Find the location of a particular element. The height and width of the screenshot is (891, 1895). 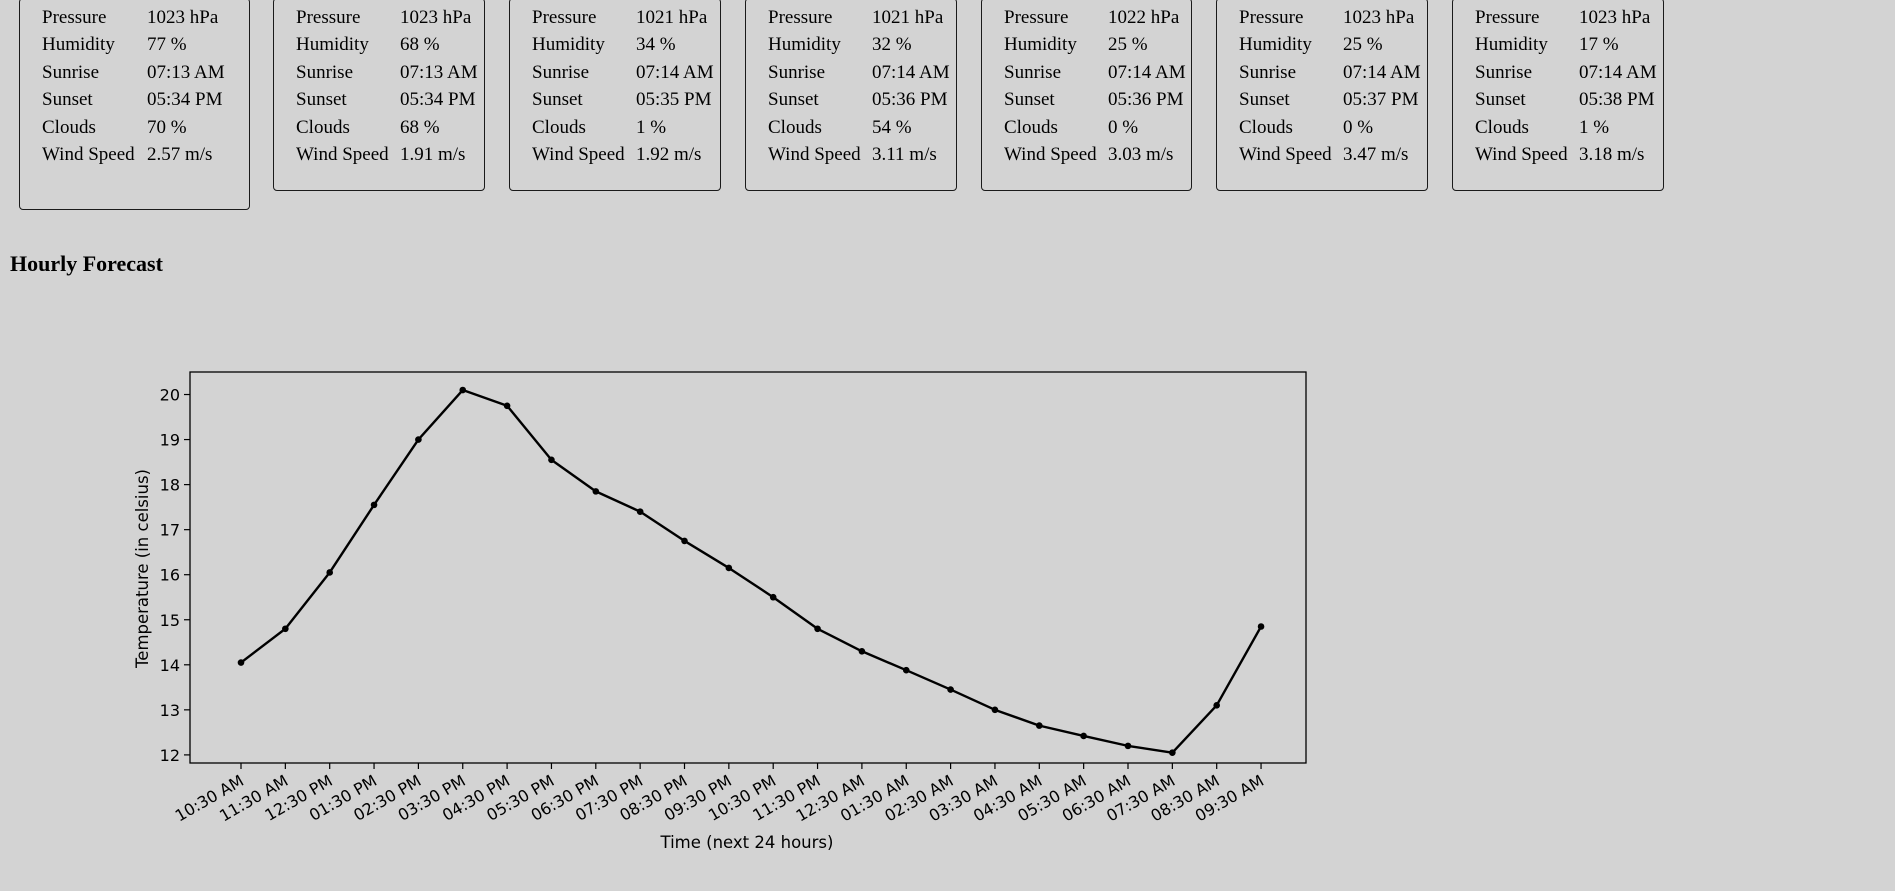

day-card-row: Humidity 34 % is located at coordinates (623, 46).